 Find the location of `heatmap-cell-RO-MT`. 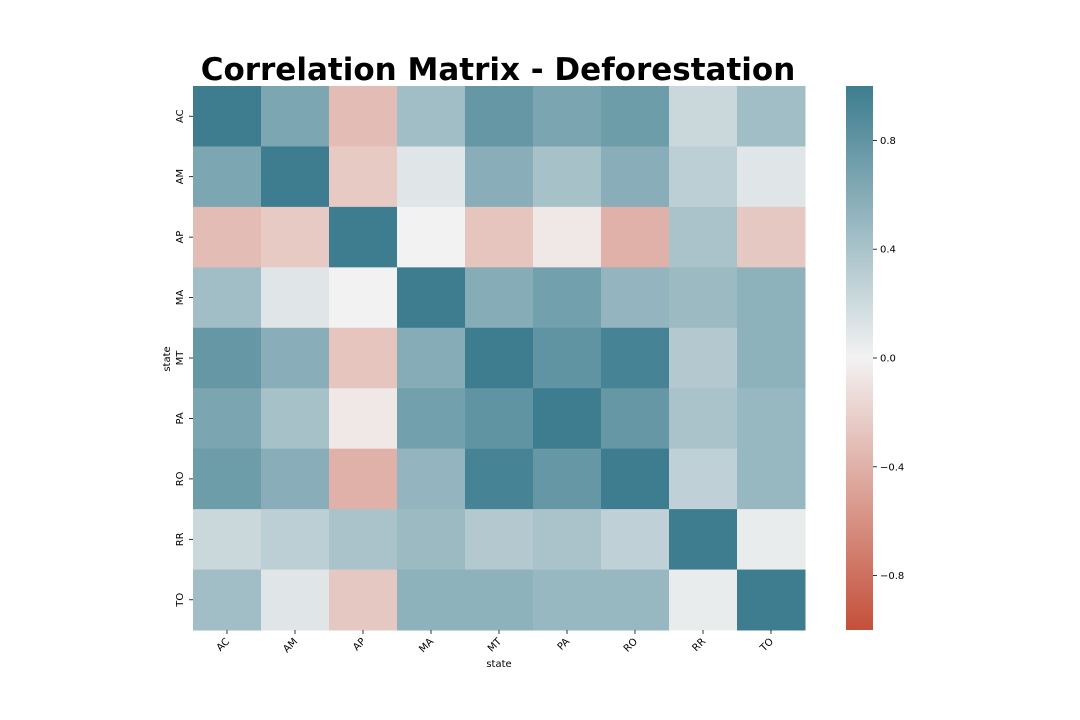

heatmap-cell-RO-MT is located at coordinates (499, 479).